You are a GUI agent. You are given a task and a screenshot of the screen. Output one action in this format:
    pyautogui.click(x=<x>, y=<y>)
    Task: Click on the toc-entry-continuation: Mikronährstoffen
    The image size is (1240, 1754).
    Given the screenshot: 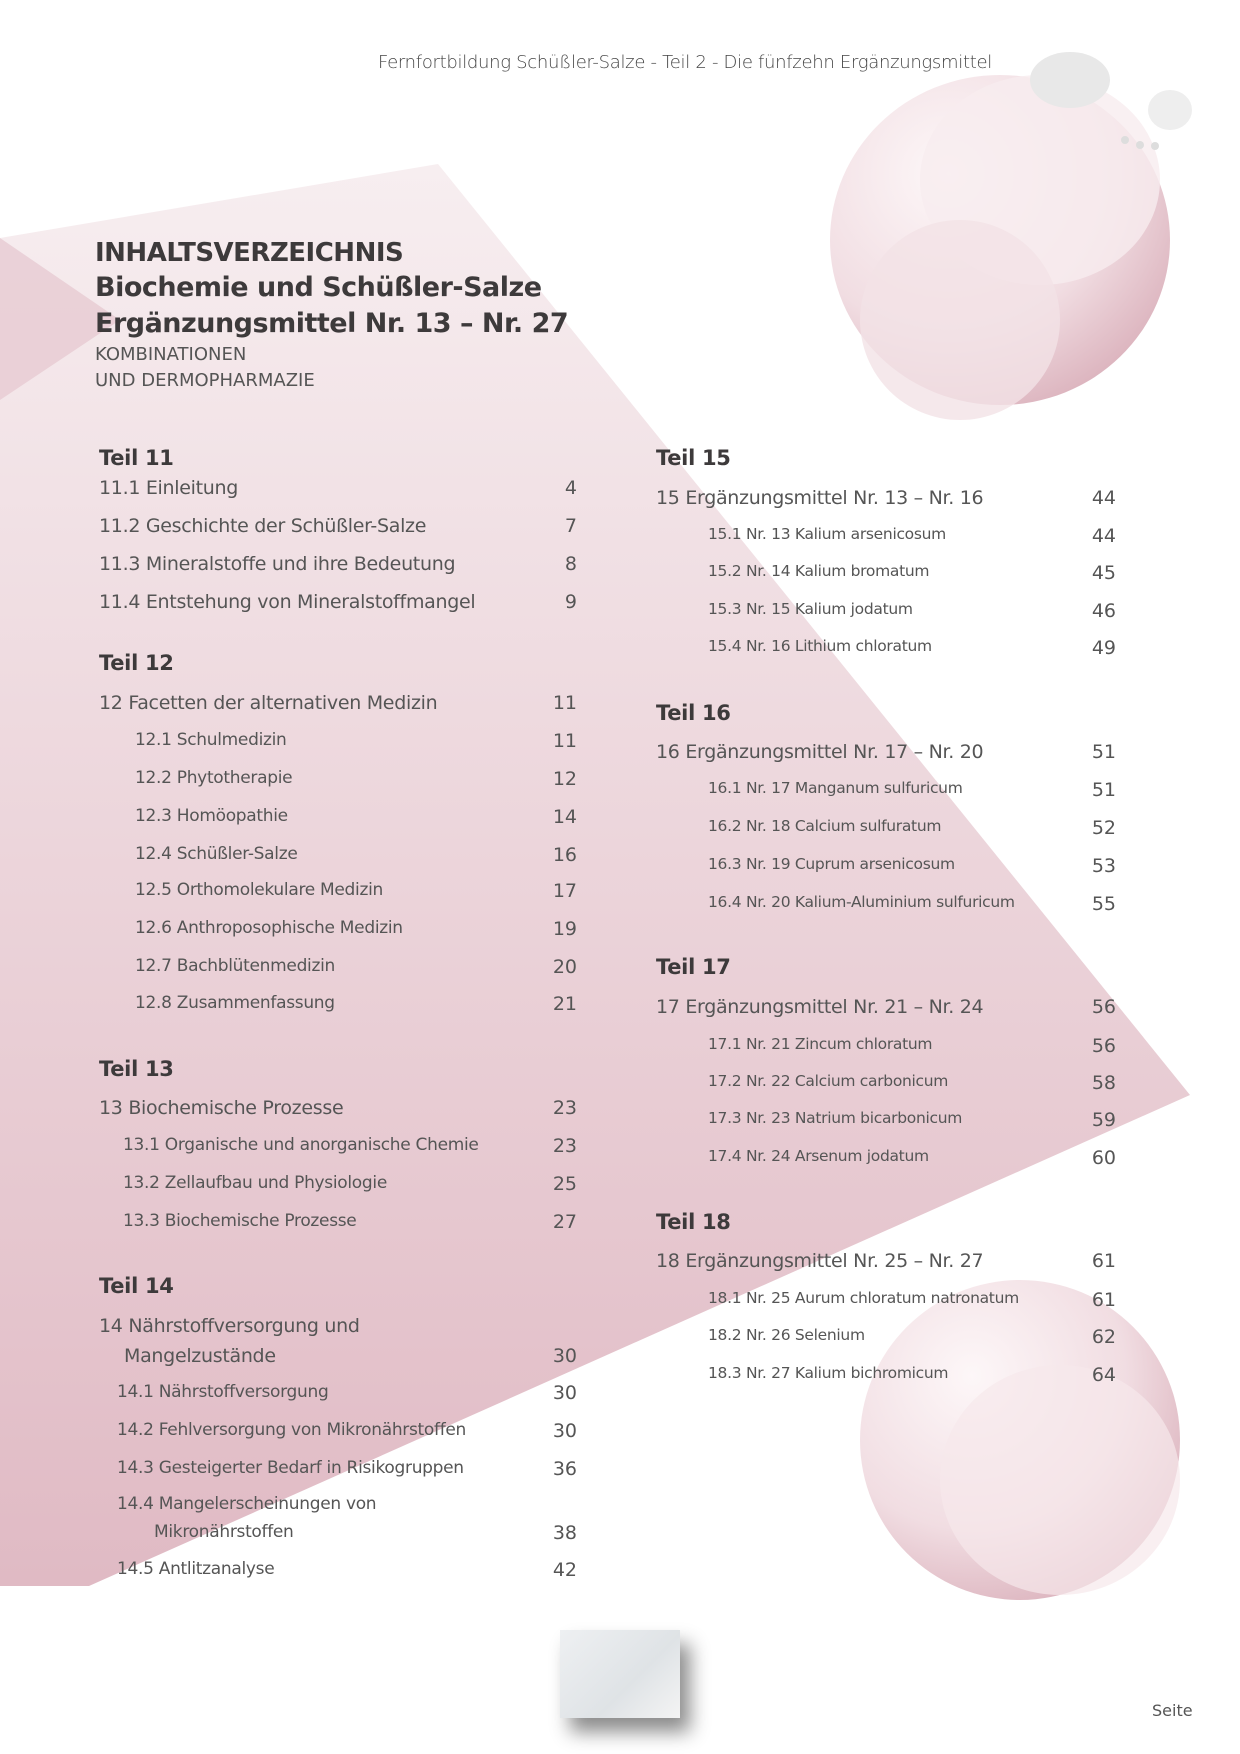 What is the action you would take?
    pyautogui.click(x=224, y=1532)
    